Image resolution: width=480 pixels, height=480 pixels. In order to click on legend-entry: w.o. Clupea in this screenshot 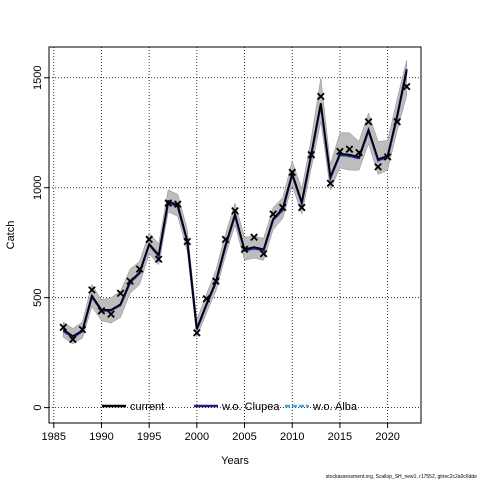, I will do `click(237, 407)`.